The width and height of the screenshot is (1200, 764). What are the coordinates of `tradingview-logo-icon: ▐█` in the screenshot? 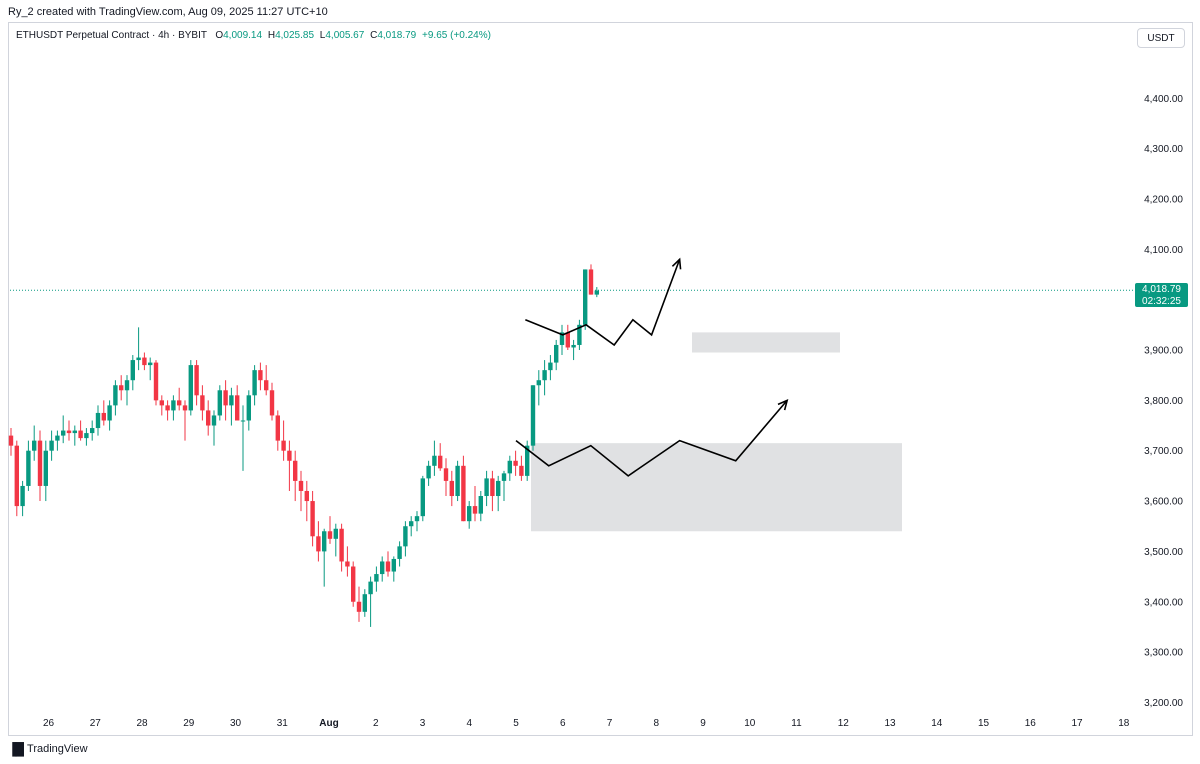 It's located at (16, 749).